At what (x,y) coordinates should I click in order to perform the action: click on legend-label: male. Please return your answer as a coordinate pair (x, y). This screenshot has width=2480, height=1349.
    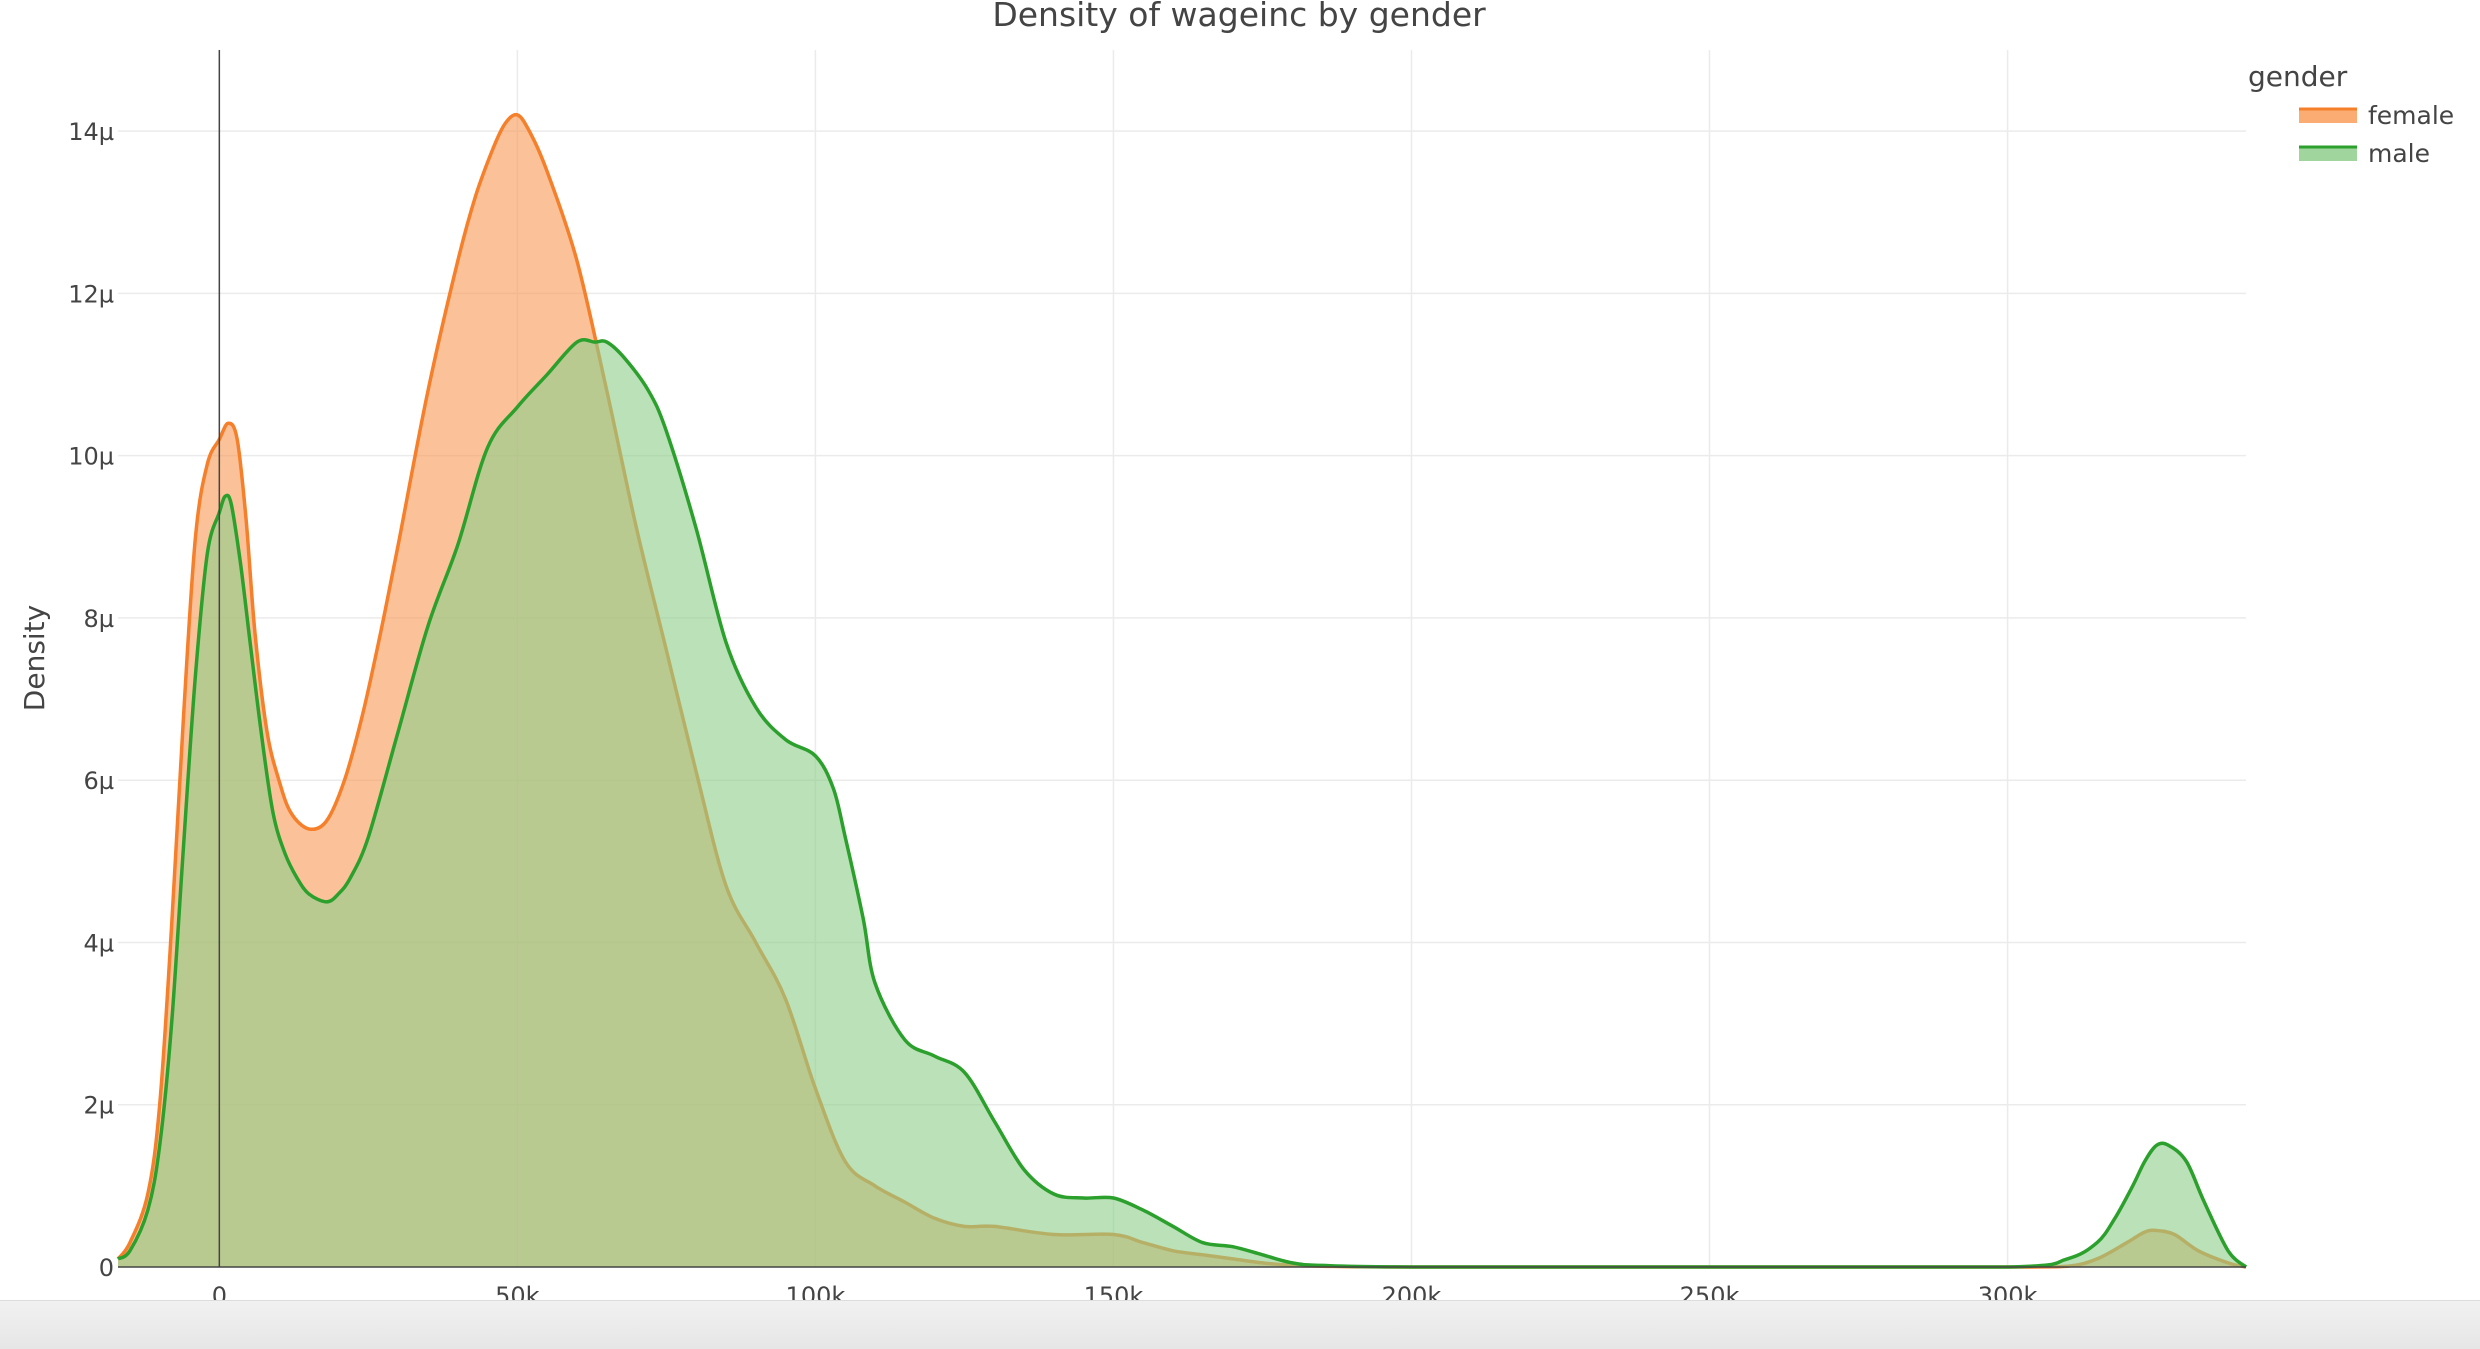
    Looking at the image, I should click on (2399, 153).